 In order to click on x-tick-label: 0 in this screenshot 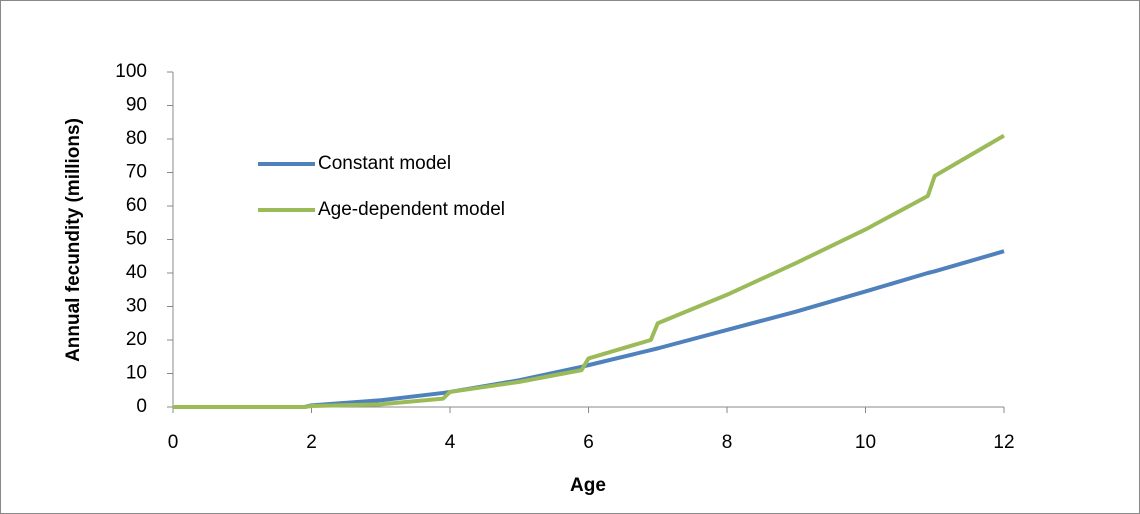, I will do `click(173, 442)`.